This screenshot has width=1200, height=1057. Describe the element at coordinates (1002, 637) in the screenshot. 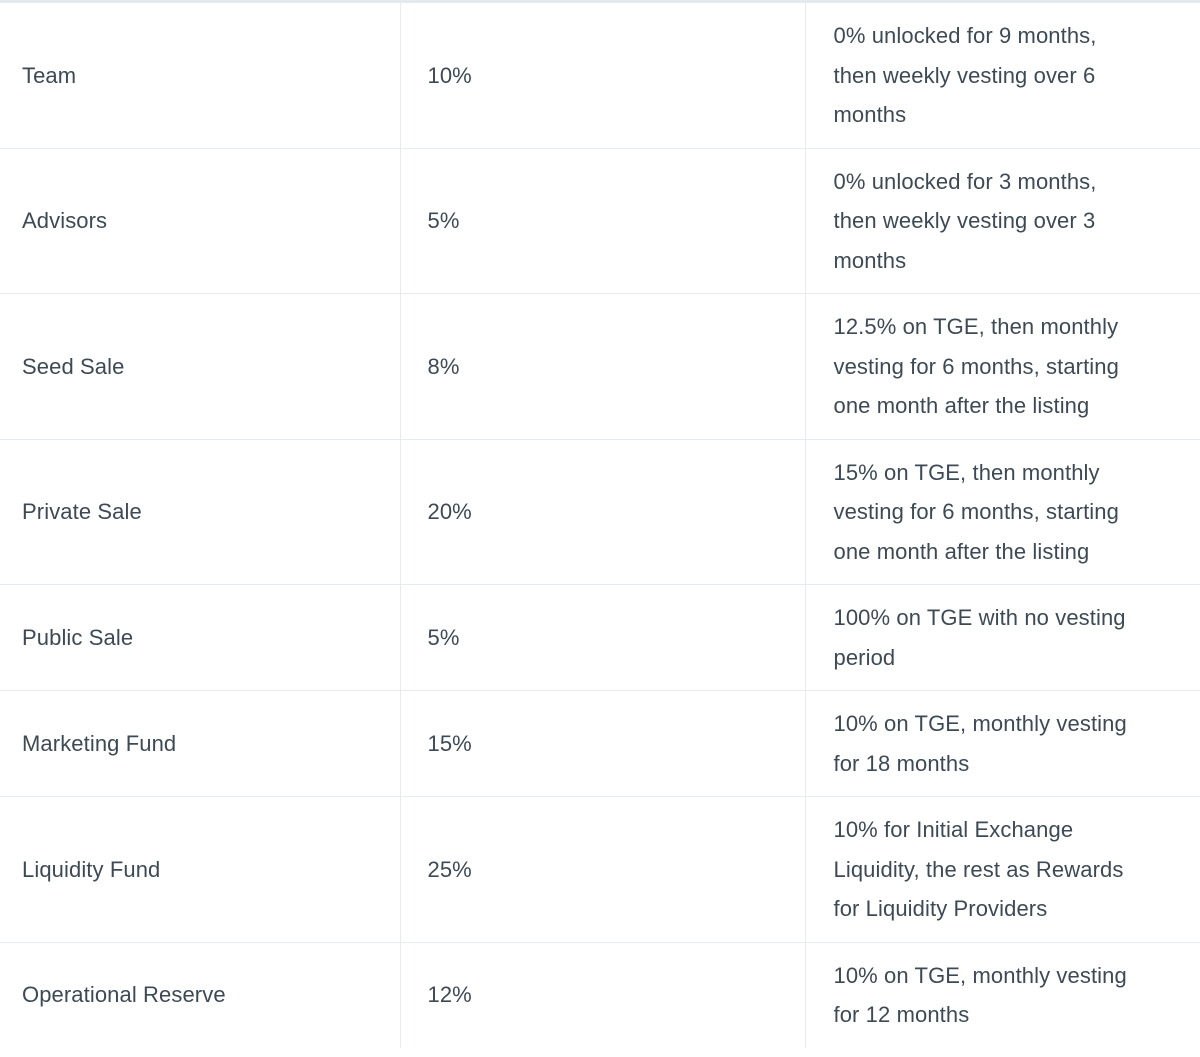

I see `vesting-cell: 100% on TGE with no vesting period` at that location.